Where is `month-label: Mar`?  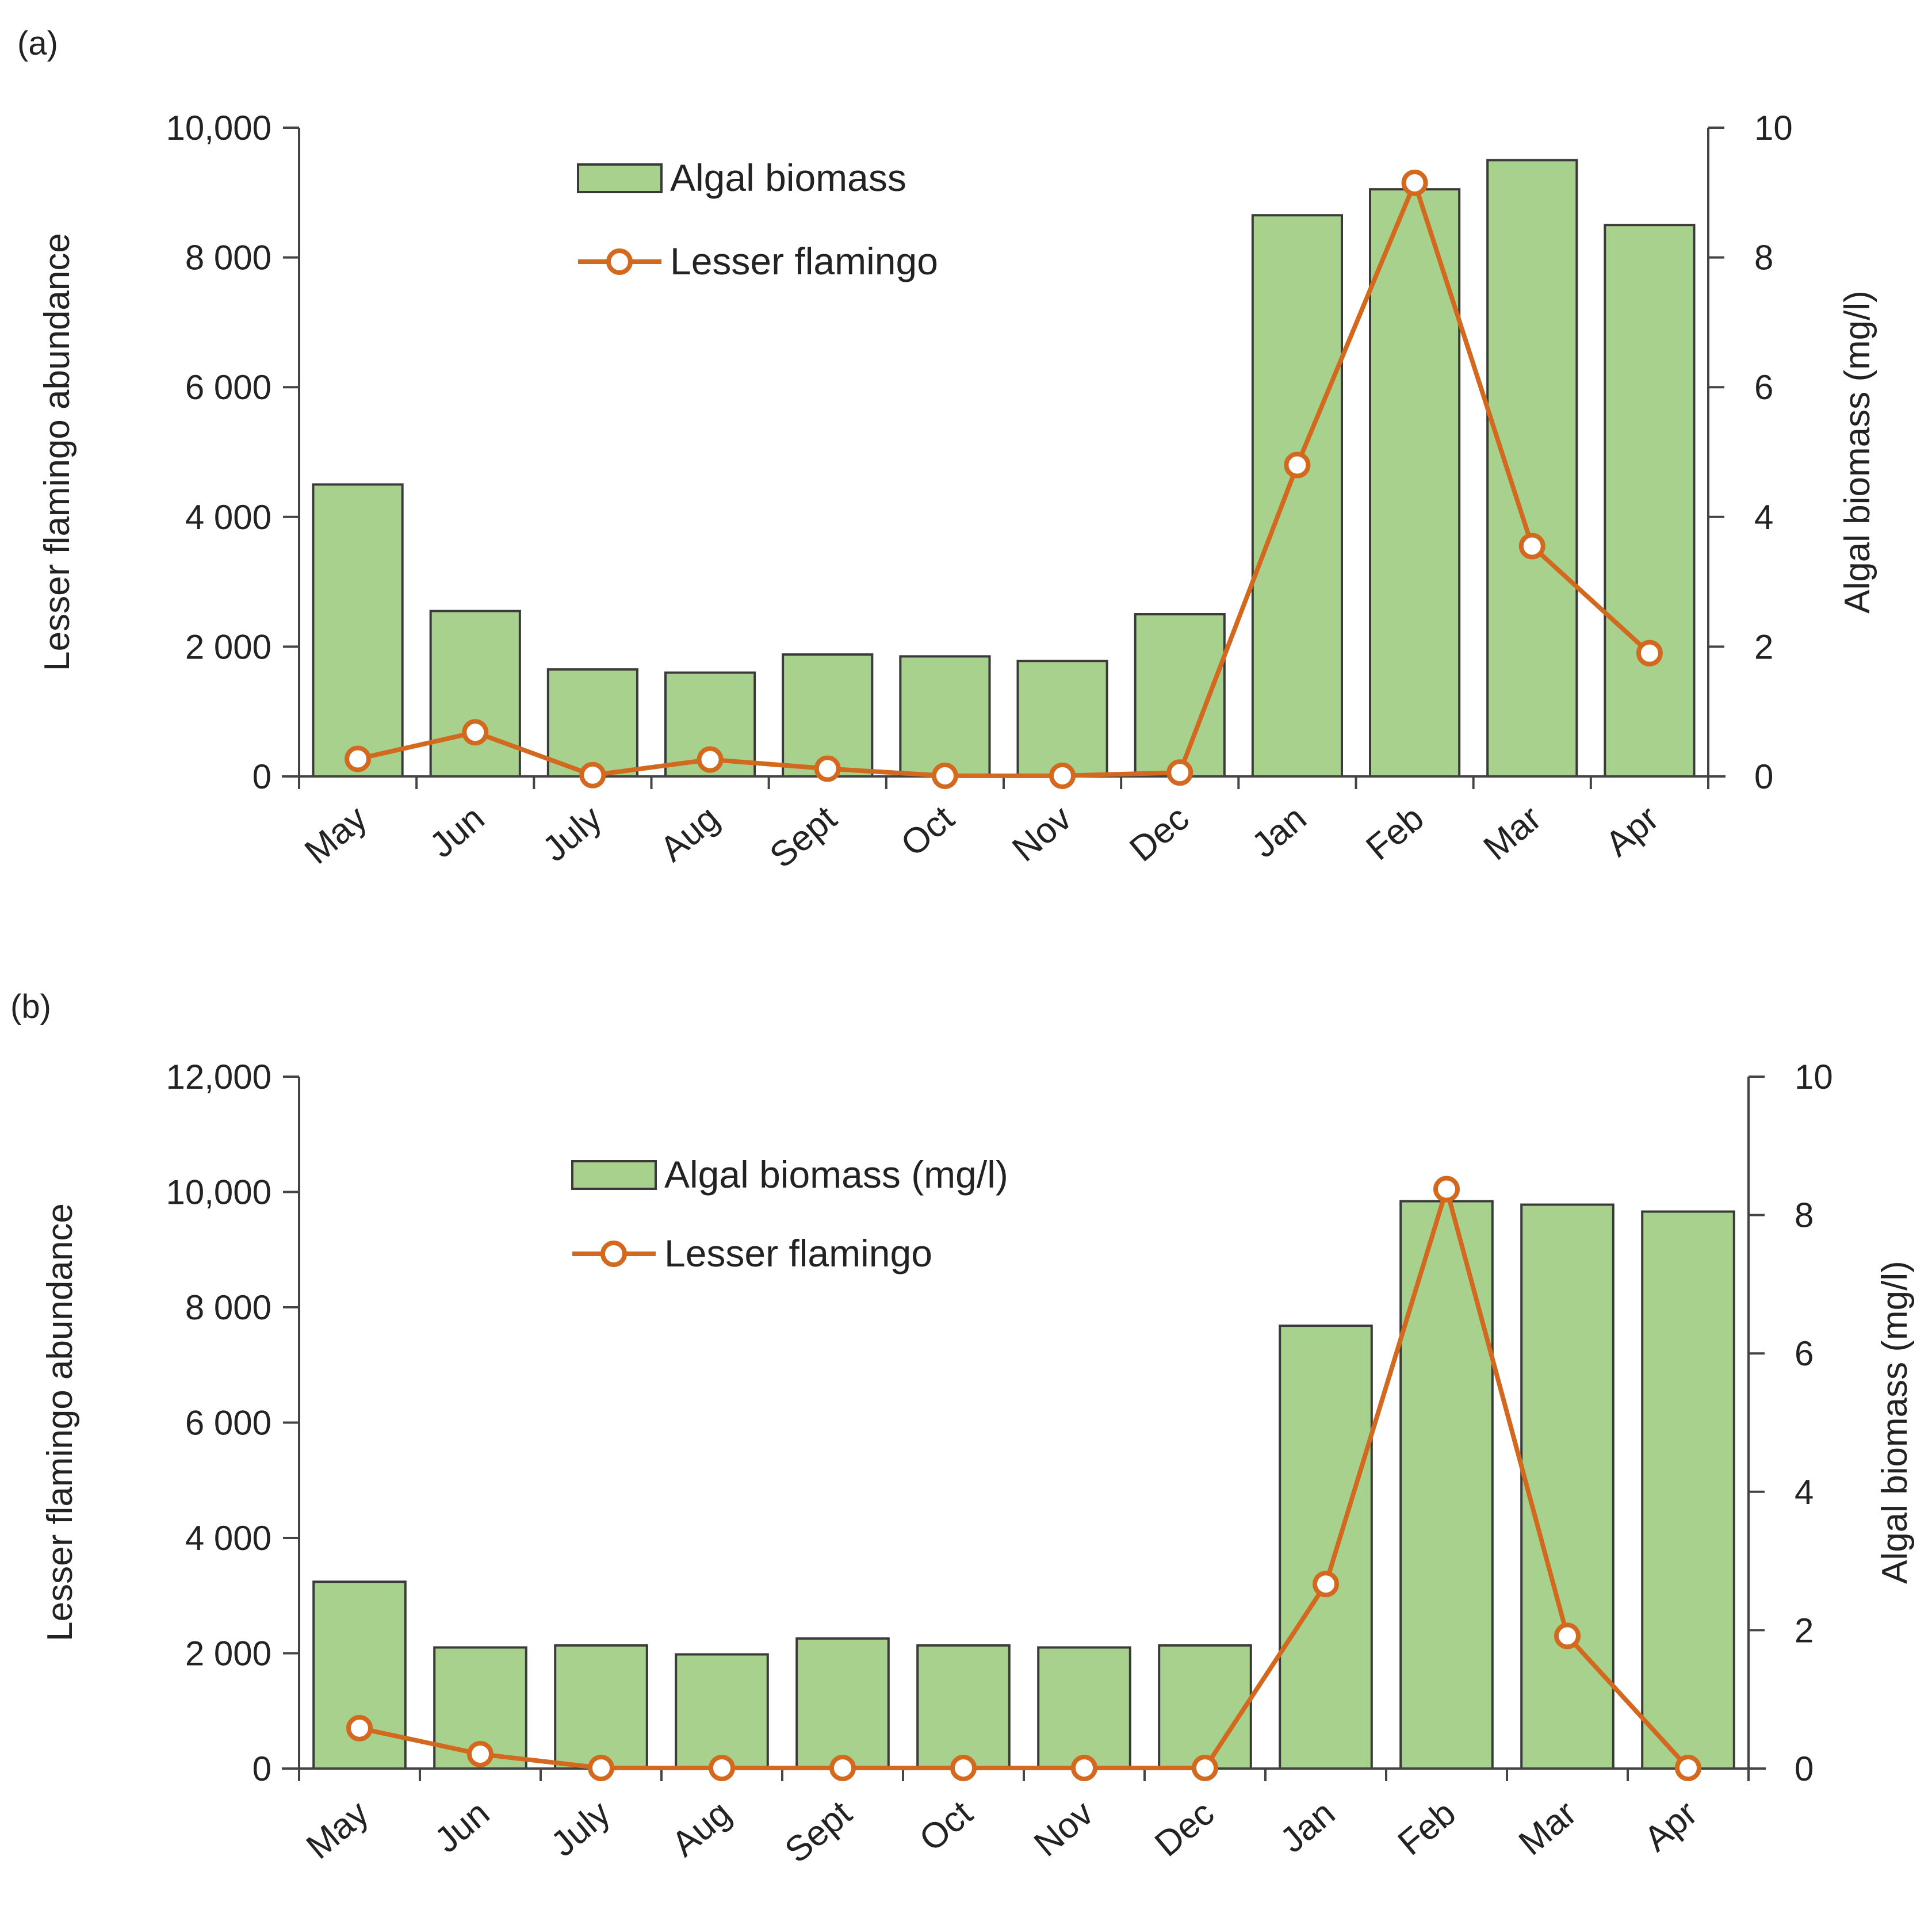
month-label: Mar is located at coordinates (1548, 1828).